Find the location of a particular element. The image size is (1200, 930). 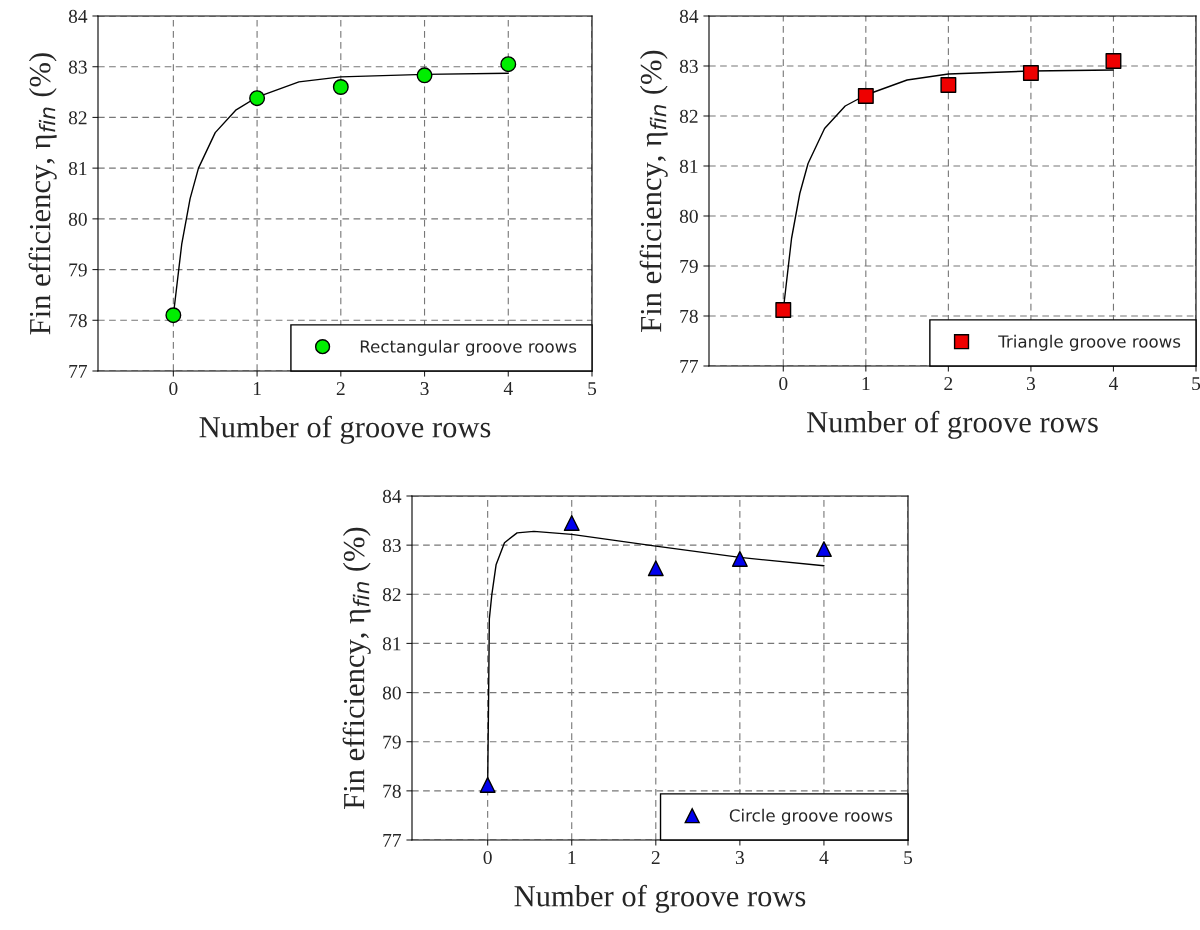

legend-label: Circle groove roows is located at coordinates (811, 816).